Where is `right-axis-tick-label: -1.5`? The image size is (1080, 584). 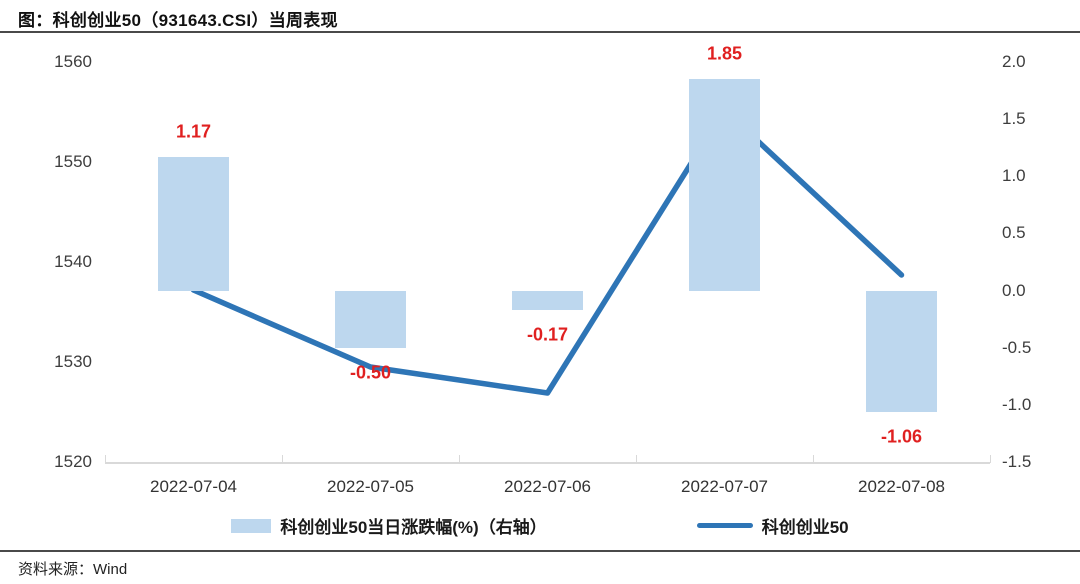
right-axis-tick-label: -1.5 is located at coordinates (1017, 461).